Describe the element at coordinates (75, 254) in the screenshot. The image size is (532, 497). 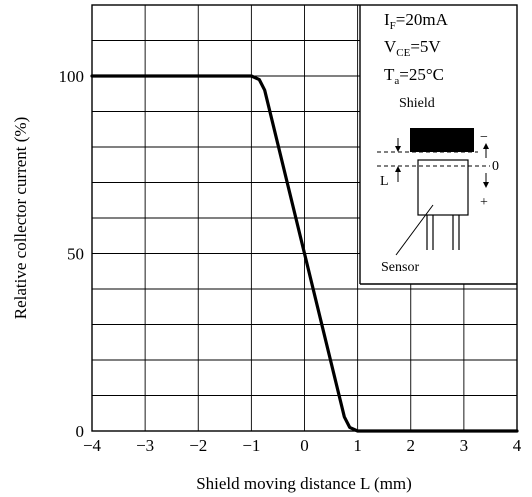
I see `y-tick-label: 50` at that location.